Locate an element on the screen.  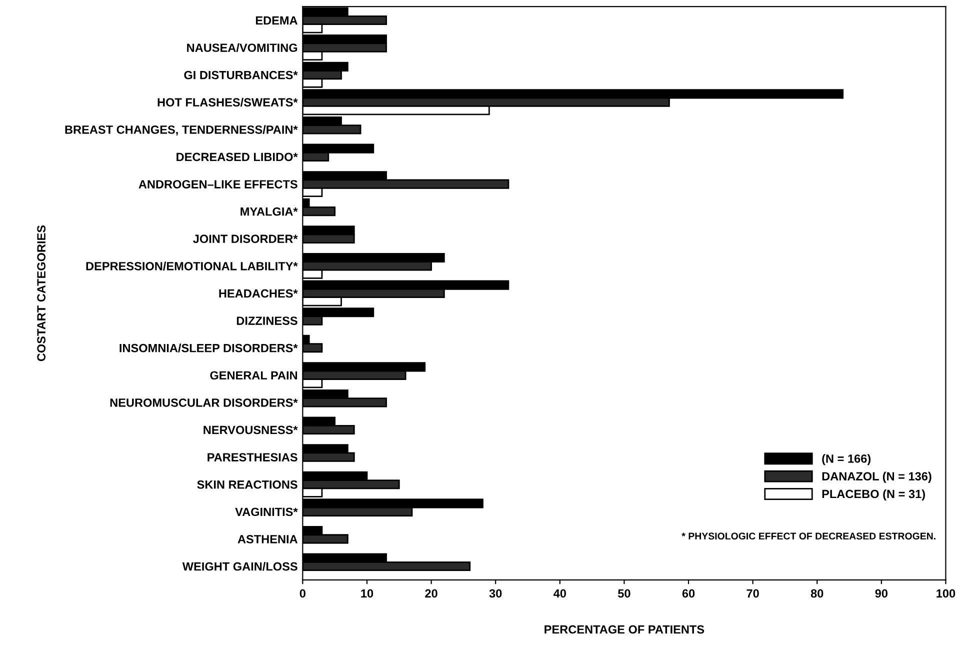
y-tick-label: HEADACHES* is located at coordinates (258, 293).